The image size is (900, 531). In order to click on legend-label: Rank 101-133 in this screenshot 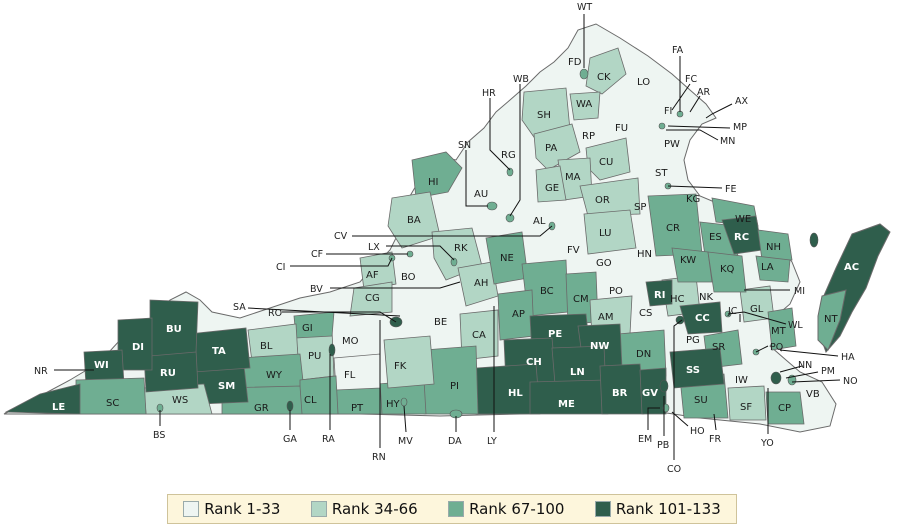, I will do `click(668, 509)`.